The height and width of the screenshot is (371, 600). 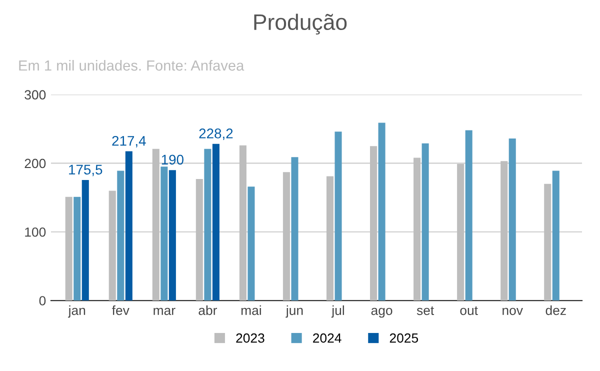 What do you see at coordinates (35, 163) in the screenshot?
I see `y-tick-label: 200` at bounding box center [35, 163].